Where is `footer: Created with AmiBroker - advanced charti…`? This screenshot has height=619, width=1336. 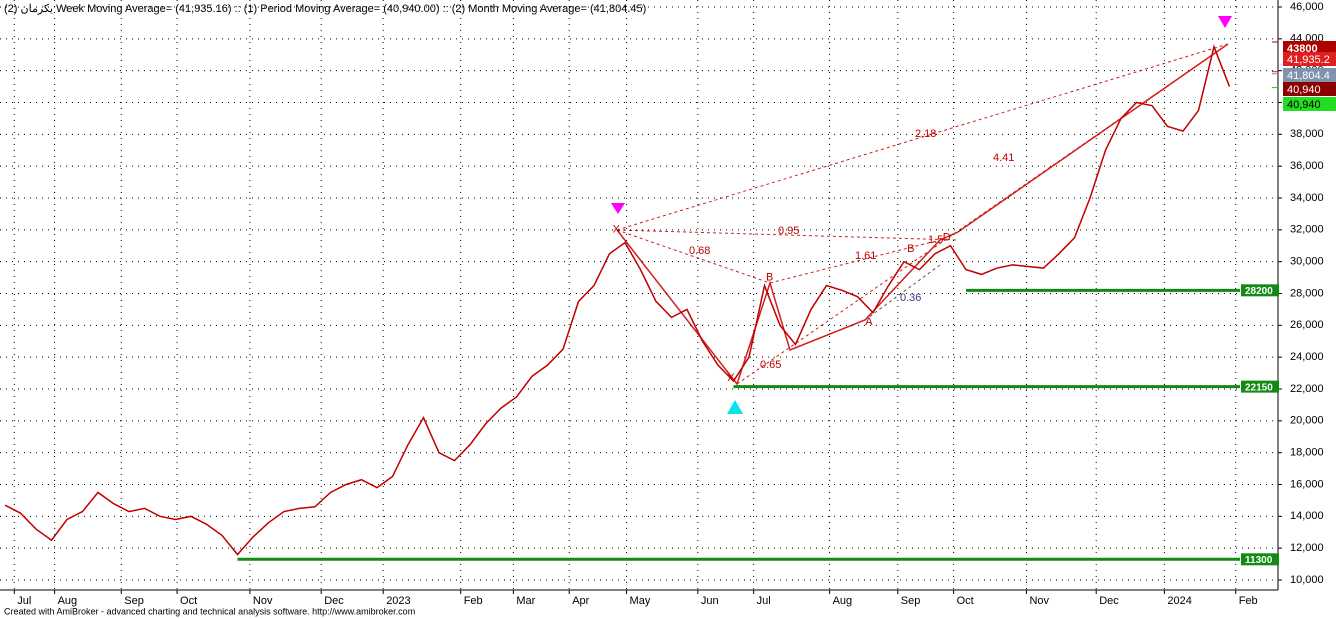
footer: Created with AmiBroker - advanced charti… is located at coordinates (209, 611).